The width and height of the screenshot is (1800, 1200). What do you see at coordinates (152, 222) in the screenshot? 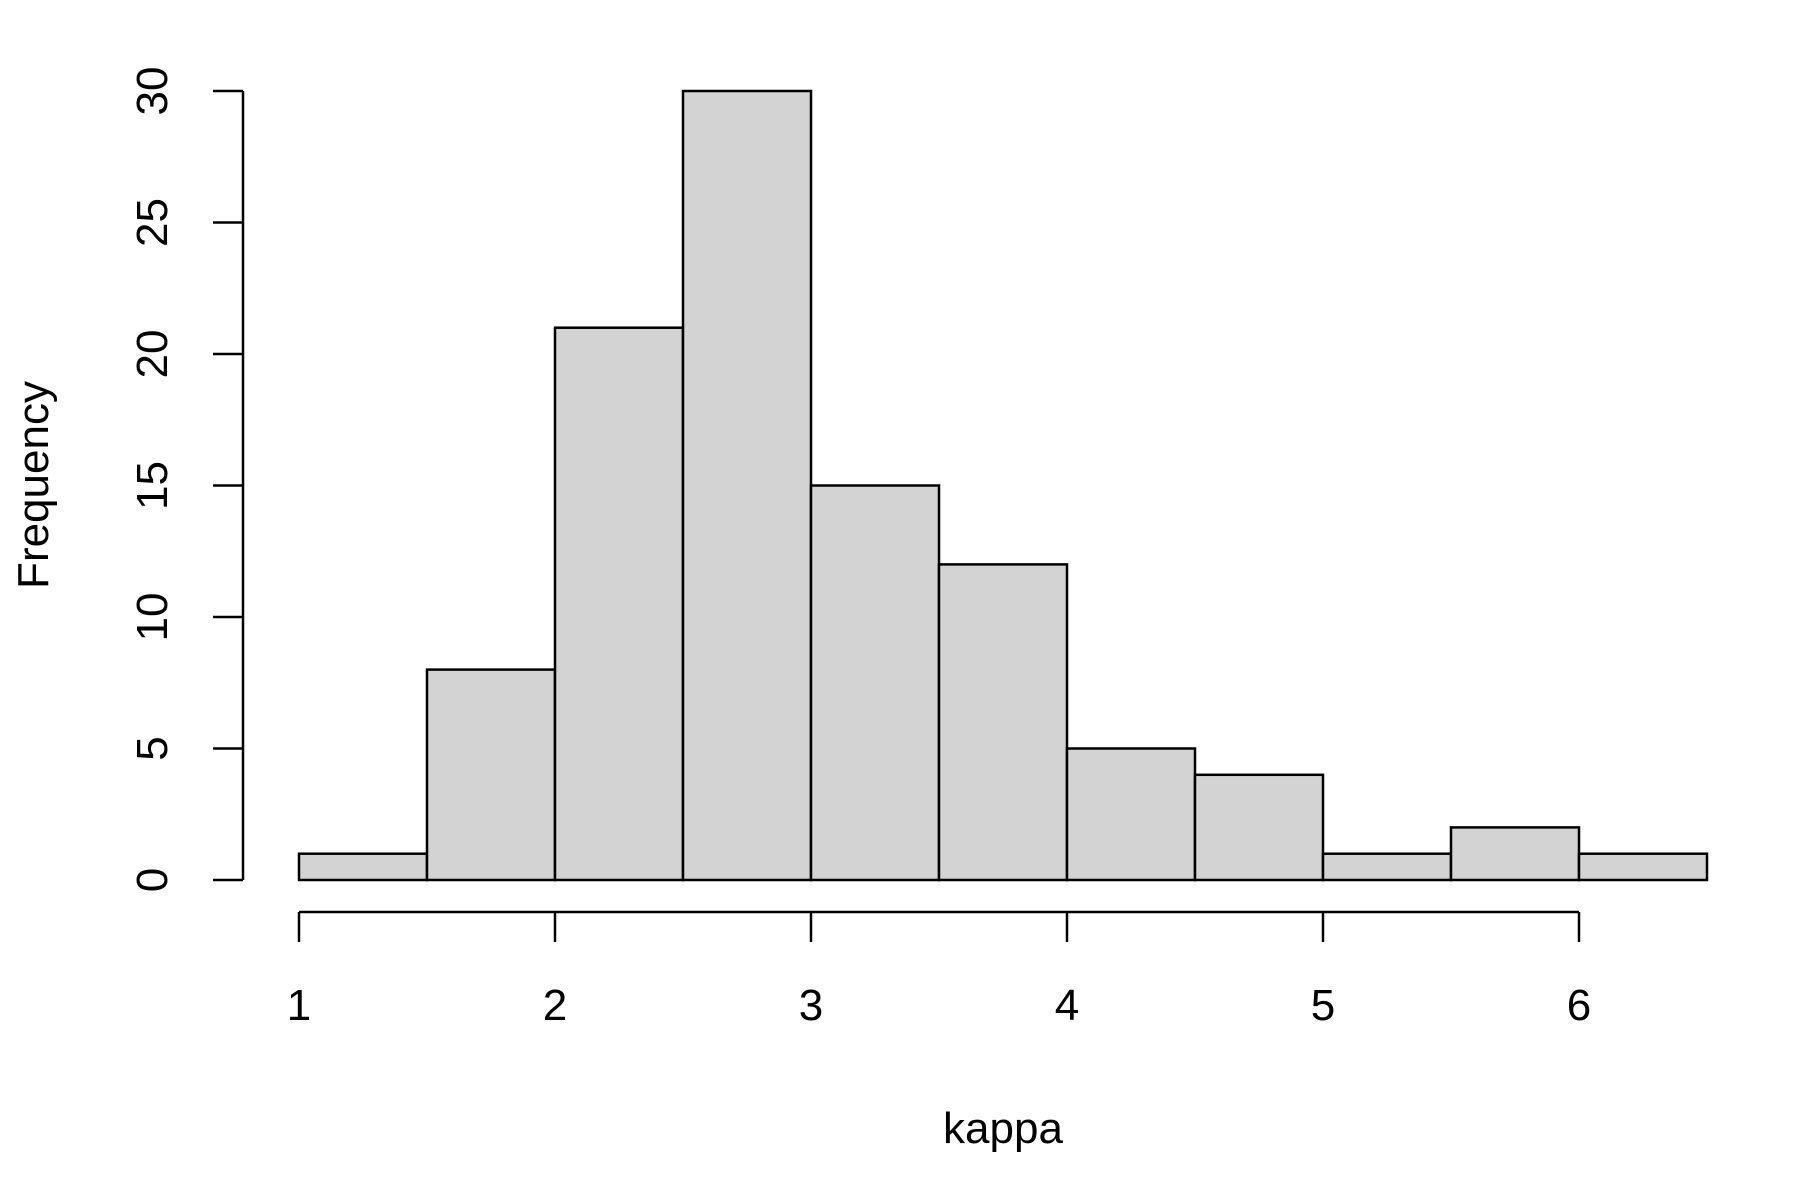
I see `y-tick-label: 25` at bounding box center [152, 222].